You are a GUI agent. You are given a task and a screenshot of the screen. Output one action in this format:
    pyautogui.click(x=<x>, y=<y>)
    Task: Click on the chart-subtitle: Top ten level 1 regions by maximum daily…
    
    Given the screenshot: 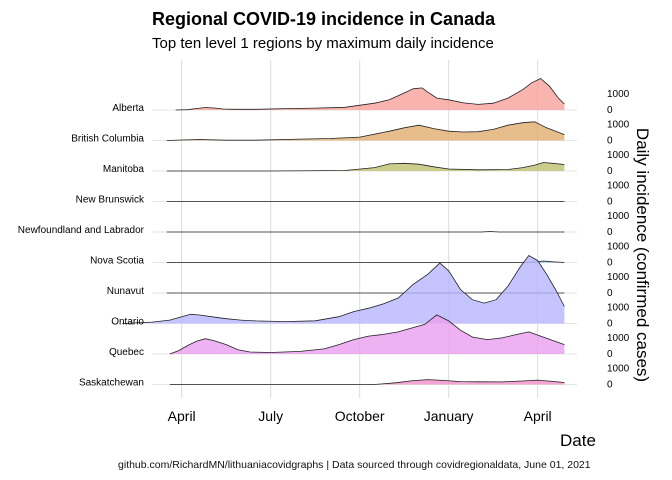 What is the action you would take?
    pyautogui.click(x=323, y=43)
    